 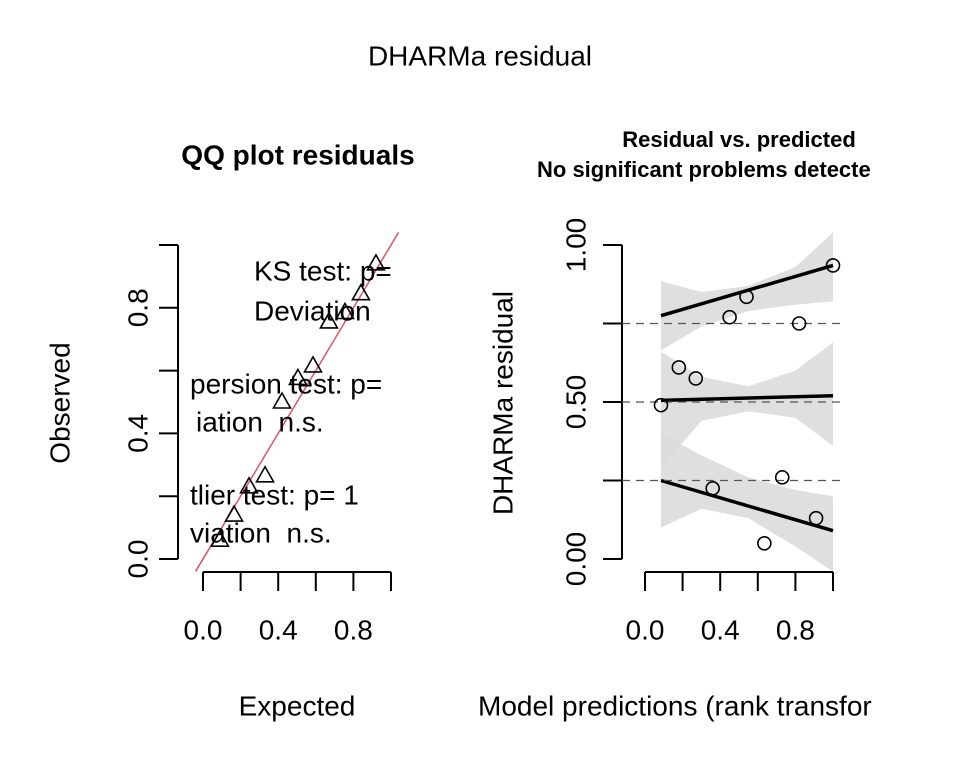 I want to click on test-annotation: persion test: p=, so click(x=286, y=383).